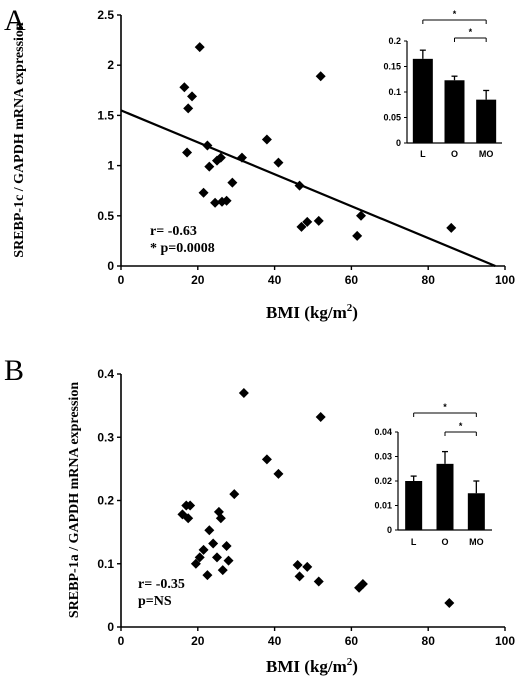  Describe the element at coordinates (105, 501) in the screenshot. I see `y-tick-label: 0.2` at that location.